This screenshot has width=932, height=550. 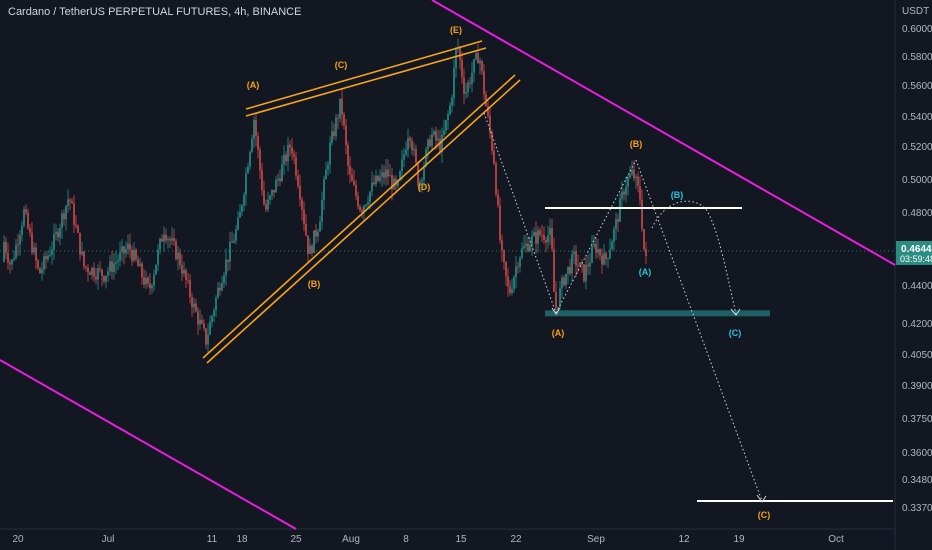 What do you see at coordinates (917, 213) in the screenshot?
I see `price-tick: 0.4800` at bounding box center [917, 213].